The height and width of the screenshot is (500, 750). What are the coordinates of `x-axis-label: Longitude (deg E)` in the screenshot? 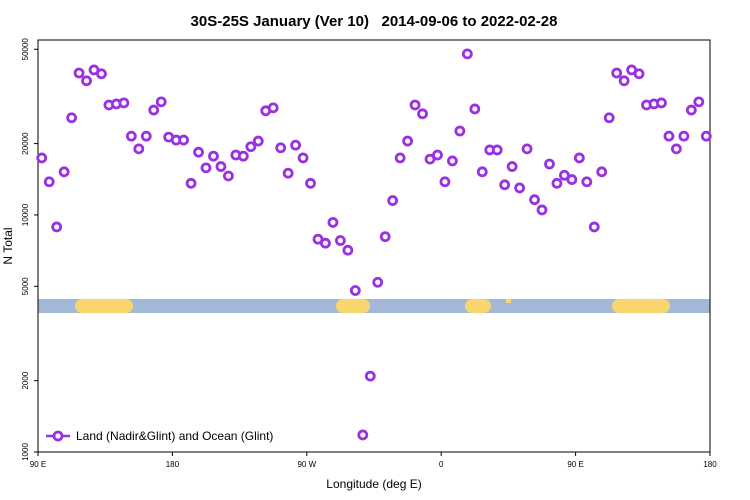 It's located at (373, 484).